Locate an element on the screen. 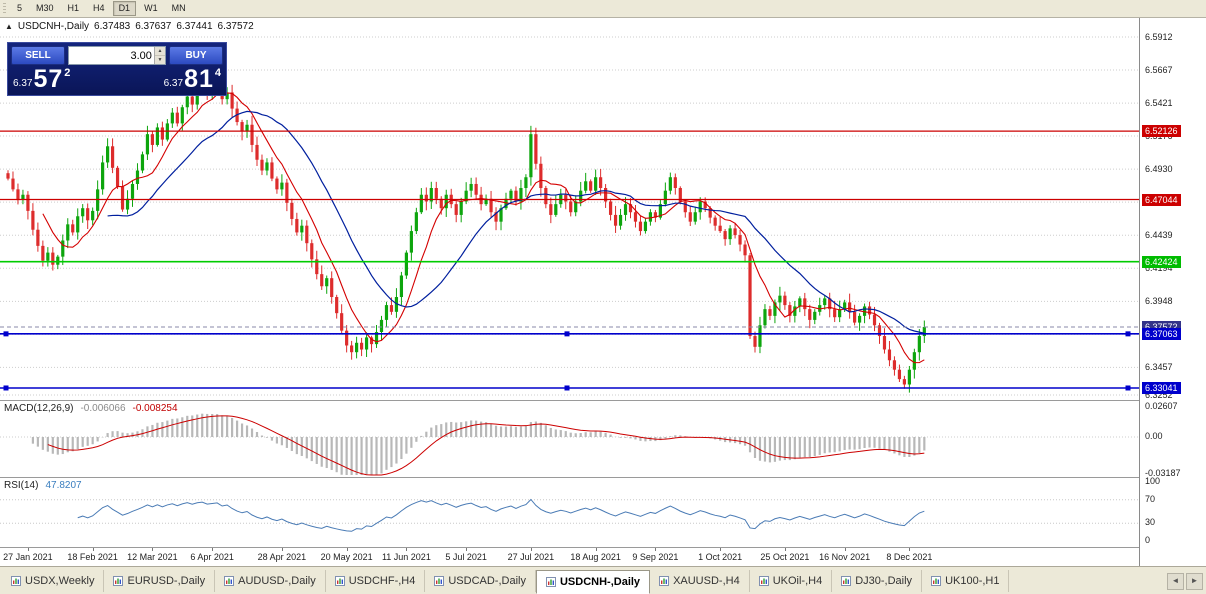 Image resolution: width=1206 pixels, height=594 pixels. buy-button: BUY is located at coordinates (196, 55).